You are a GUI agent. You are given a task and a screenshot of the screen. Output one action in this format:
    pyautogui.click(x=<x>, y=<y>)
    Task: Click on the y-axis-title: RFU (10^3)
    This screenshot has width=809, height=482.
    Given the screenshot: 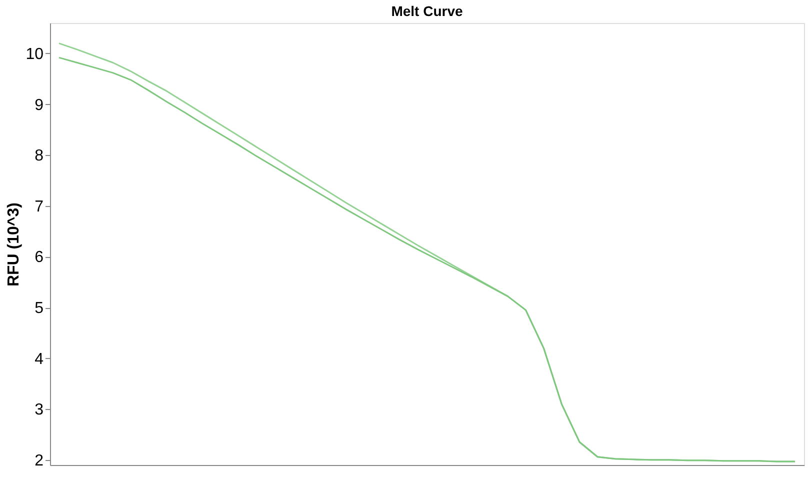 What is the action you would take?
    pyautogui.click(x=14, y=244)
    